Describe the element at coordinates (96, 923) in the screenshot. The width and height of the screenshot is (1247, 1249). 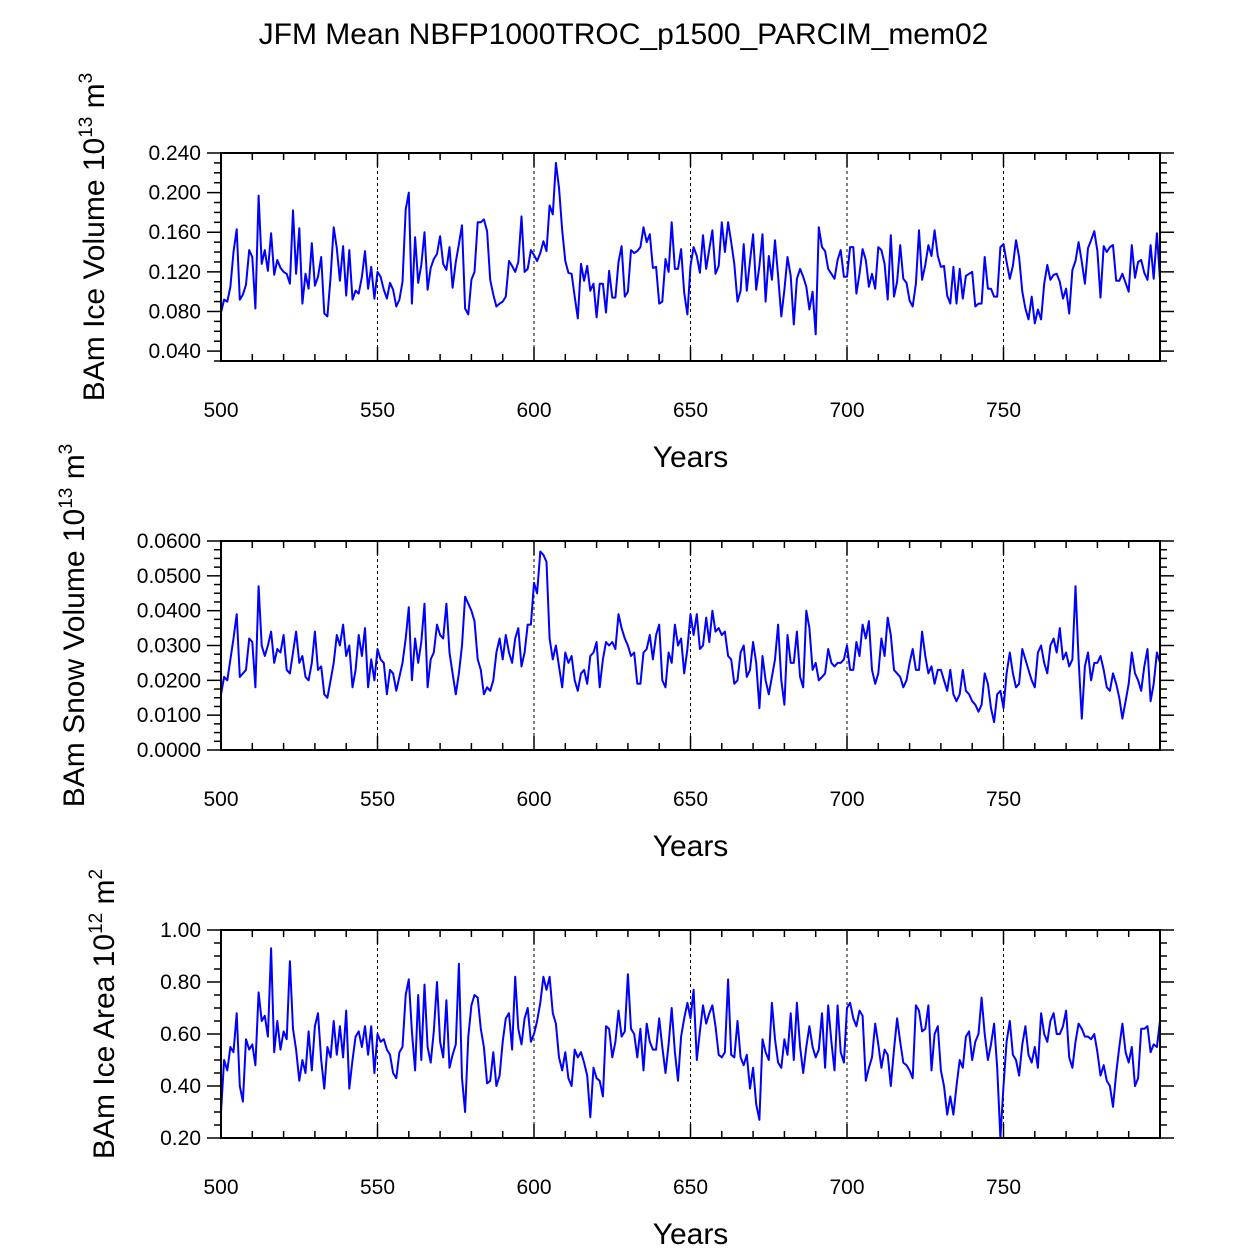
I see `y-axis-title-exp: 12` at that location.